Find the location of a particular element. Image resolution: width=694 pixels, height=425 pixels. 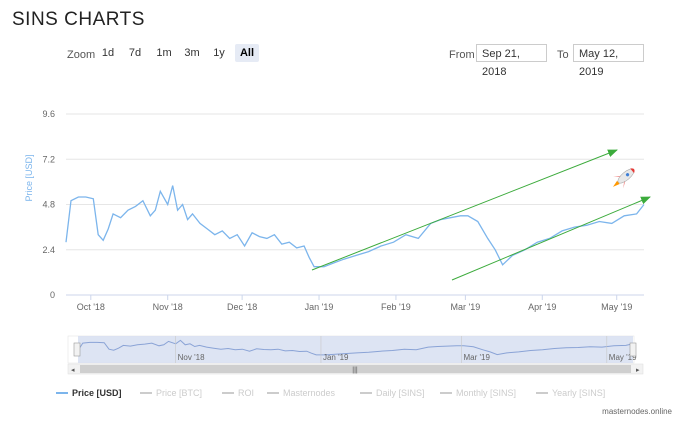

scroll-left-arrow-icon: ◂ is located at coordinates (73, 370).